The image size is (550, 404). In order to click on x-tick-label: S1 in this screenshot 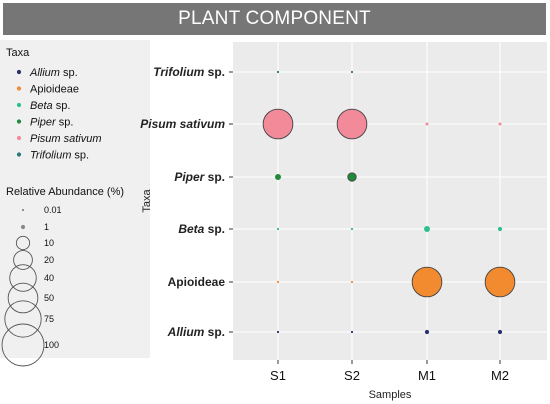, I will do `click(278, 375)`.